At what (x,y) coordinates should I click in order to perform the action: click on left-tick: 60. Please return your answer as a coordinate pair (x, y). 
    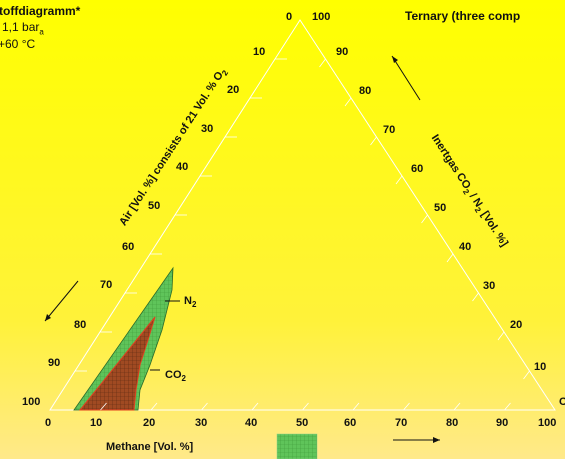
    Looking at the image, I should click on (128, 247).